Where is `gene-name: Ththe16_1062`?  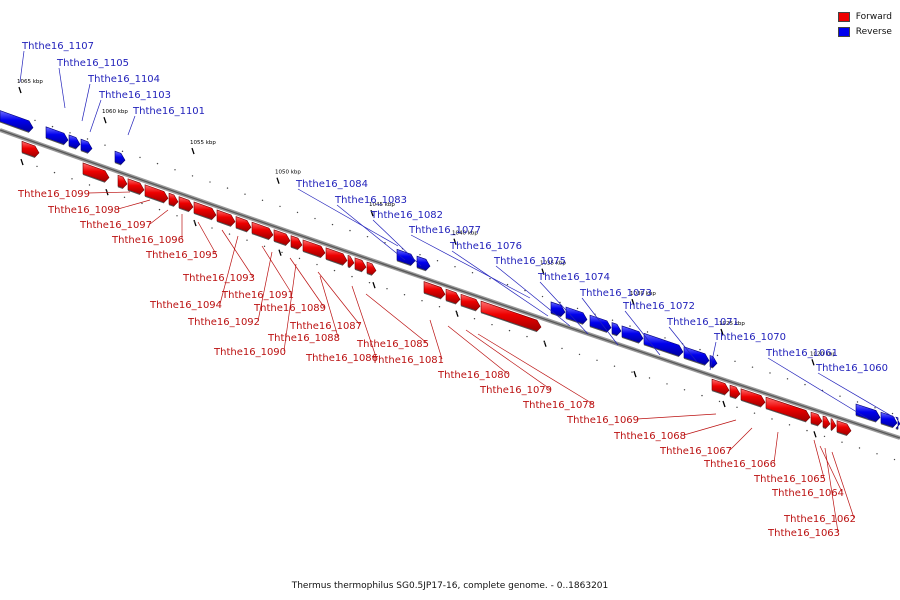 gene-name: Ththe16_1062 is located at coordinates (819, 519).